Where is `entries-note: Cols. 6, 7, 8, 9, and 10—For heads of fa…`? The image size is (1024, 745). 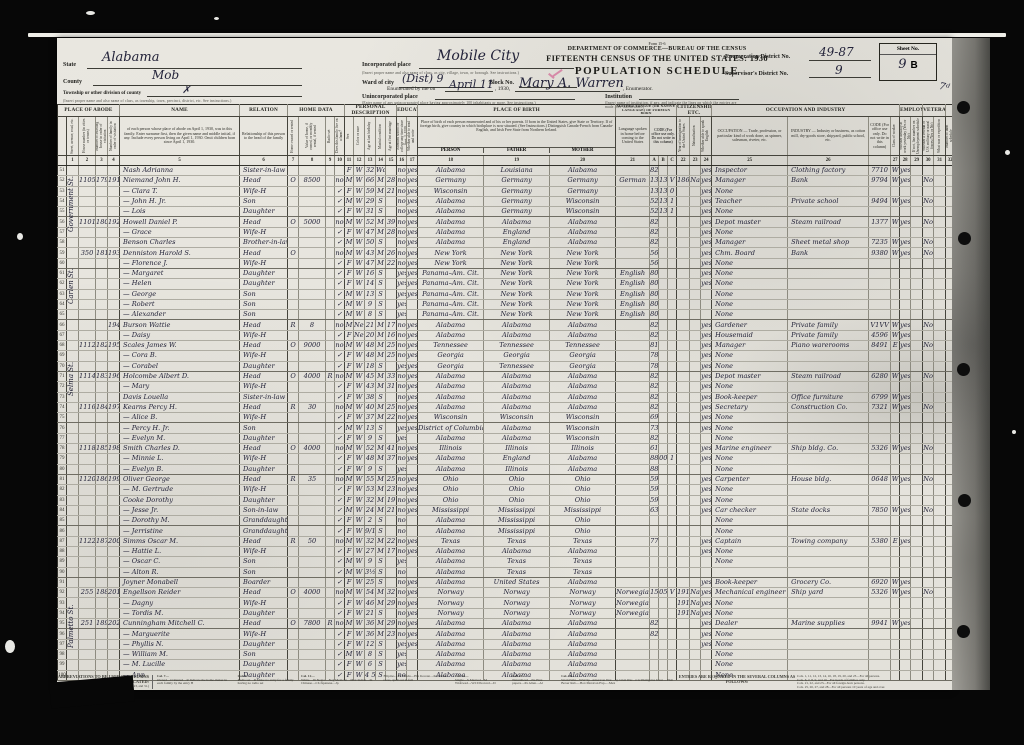 entries-note: Cols. 6, 7, 8, 9, and 10—For heads of fa… is located at coordinates (831, 679).